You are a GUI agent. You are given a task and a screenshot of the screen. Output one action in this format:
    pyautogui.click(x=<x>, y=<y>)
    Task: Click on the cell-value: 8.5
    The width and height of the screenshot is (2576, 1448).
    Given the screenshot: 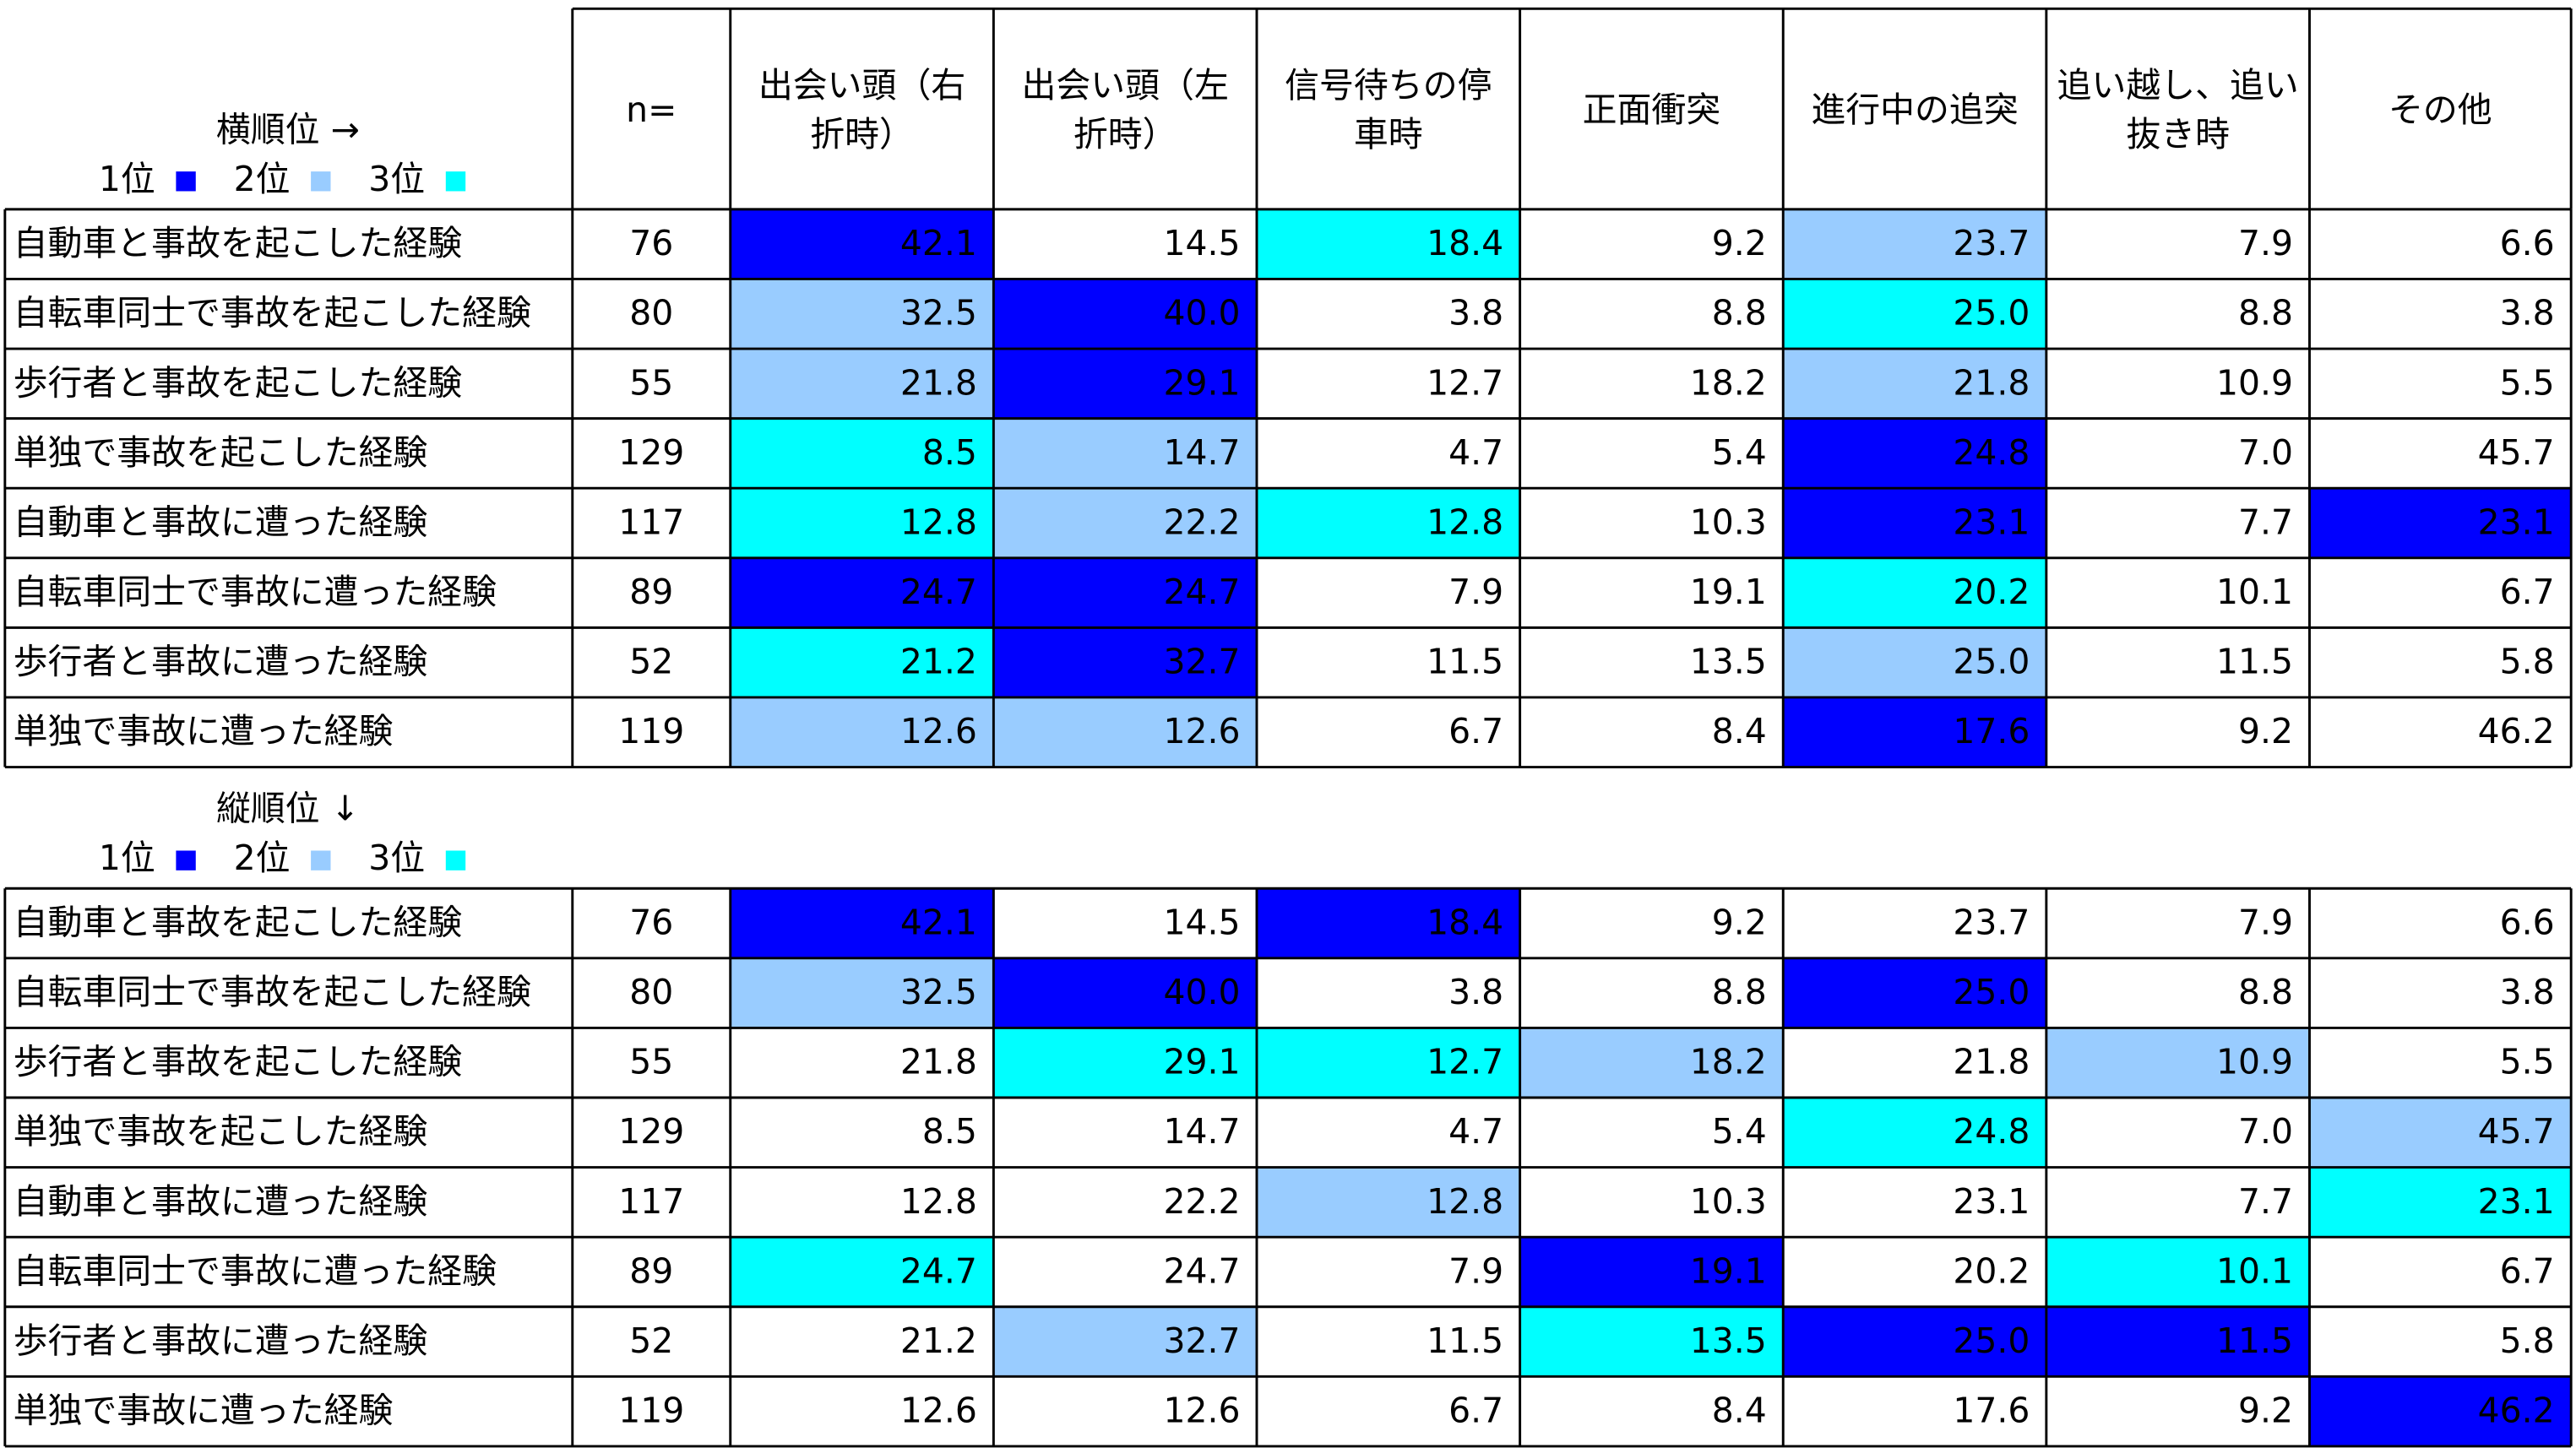 What is the action you would take?
    pyautogui.click(x=949, y=452)
    